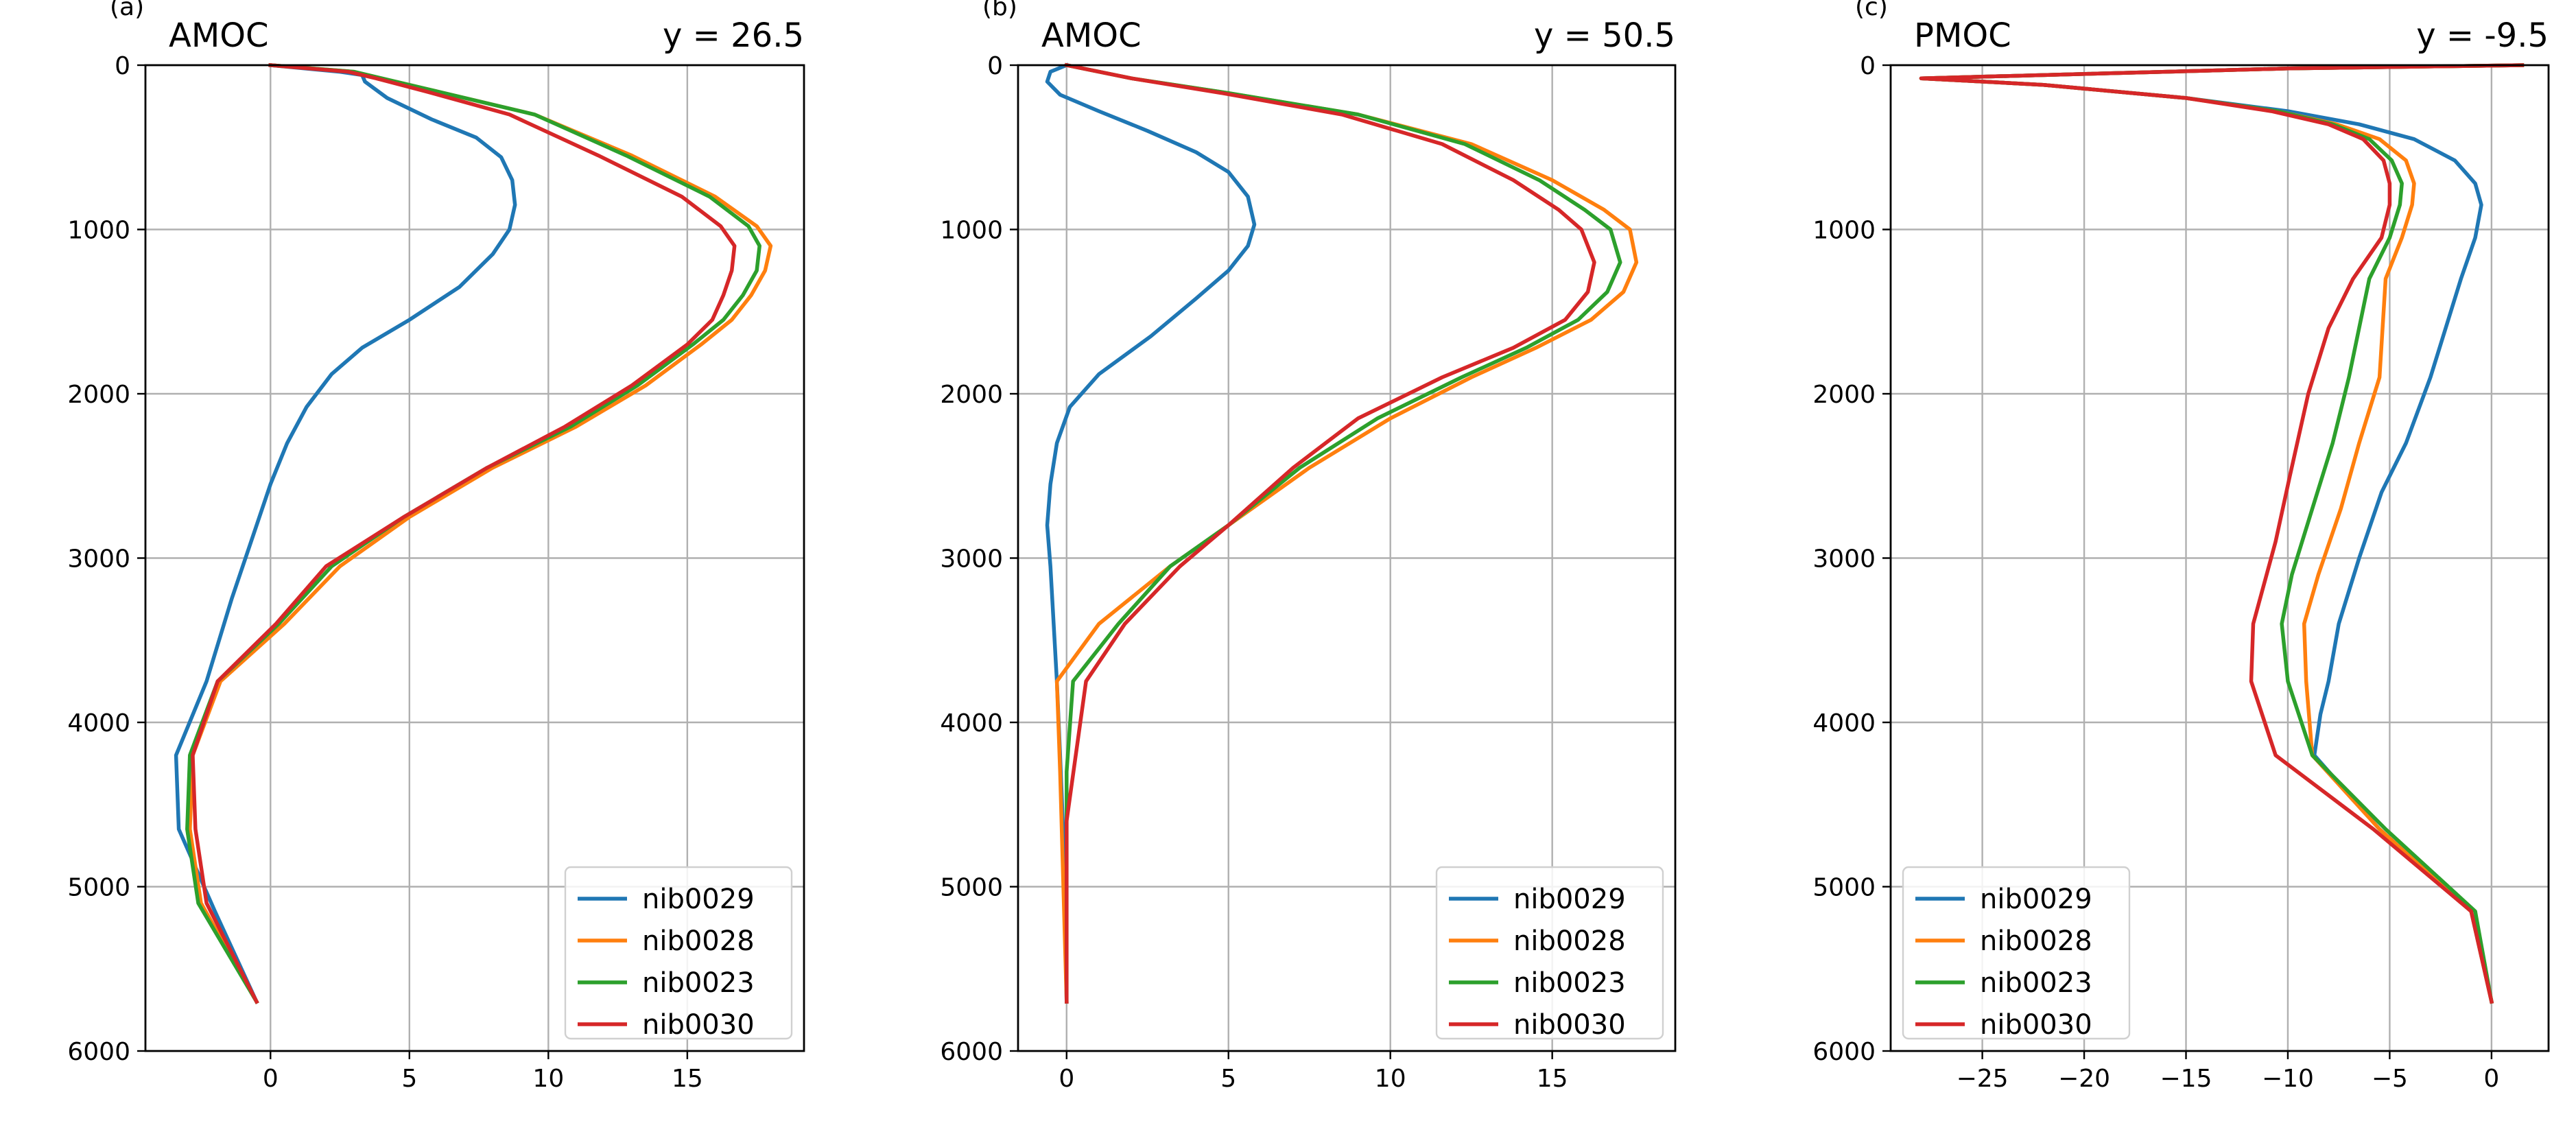 The width and height of the screenshot is (2576, 1134). What do you see at coordinates (127, 10) in the screenshot?
I see `panel-label: (a)` at bounding box center [127, 10].